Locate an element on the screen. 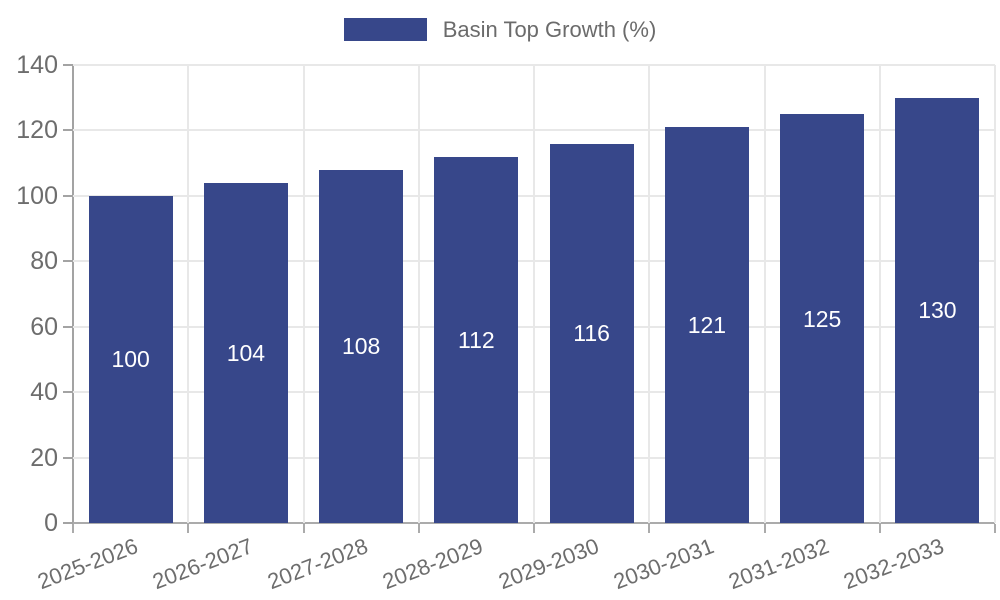  bar-2027-2028 is located at coordinates (361, 346).